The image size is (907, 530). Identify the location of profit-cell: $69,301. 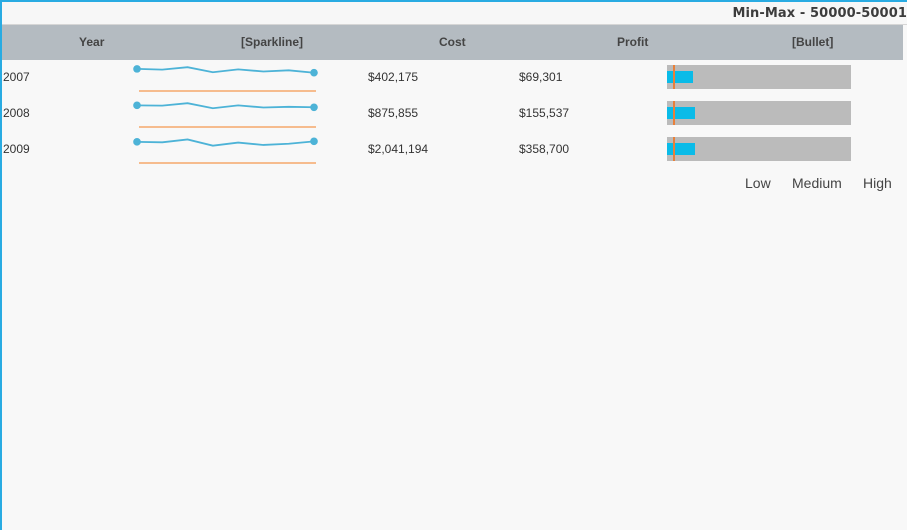
(541, 77).